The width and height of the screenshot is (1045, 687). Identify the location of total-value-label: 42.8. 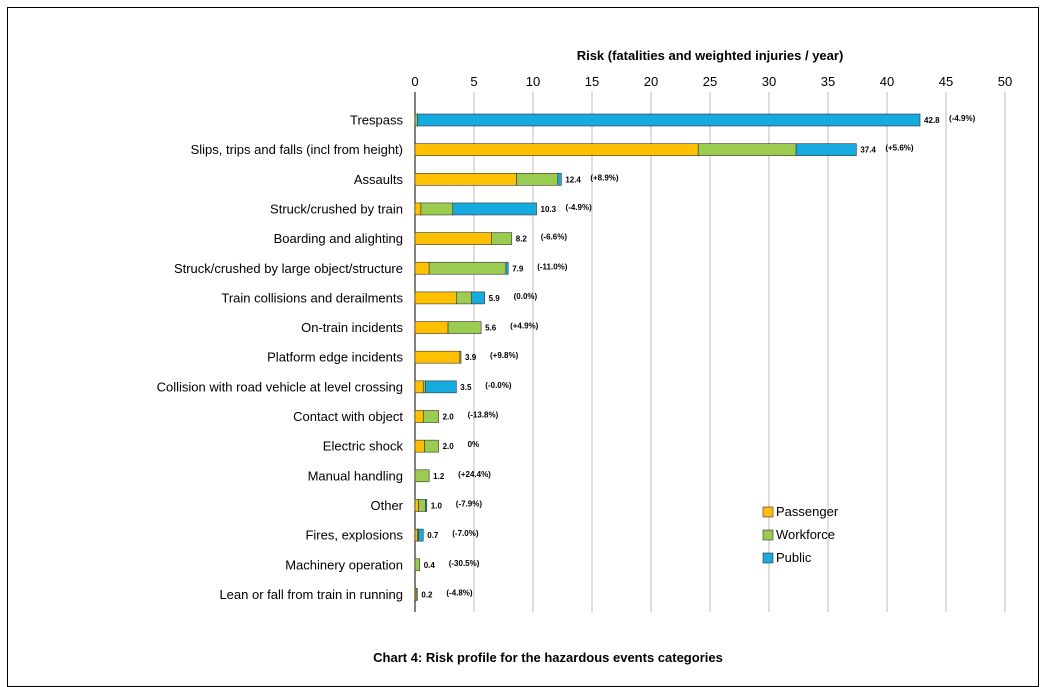
(932, 120).